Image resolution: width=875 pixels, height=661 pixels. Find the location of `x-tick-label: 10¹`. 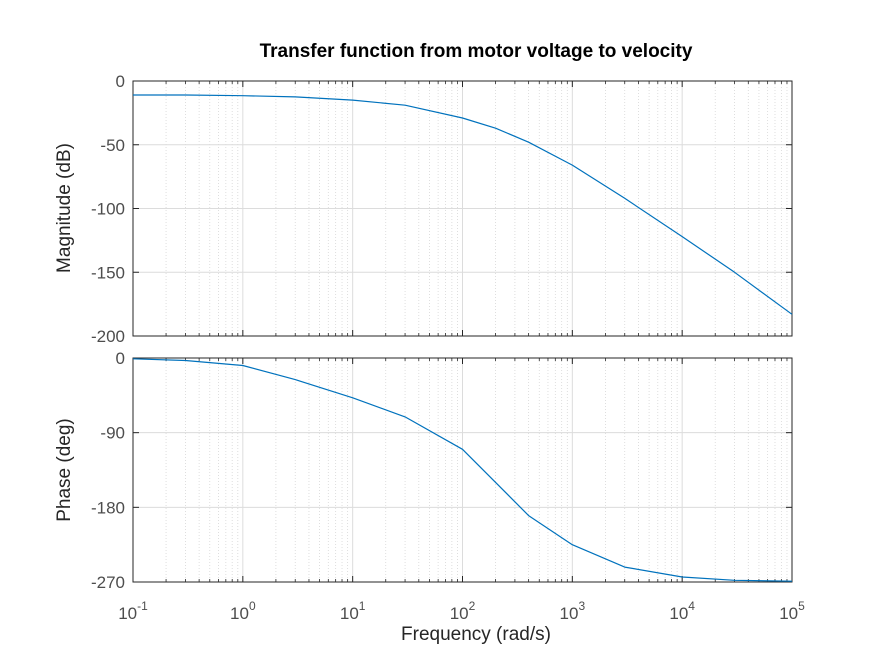

x-tick-label: 10¹ is located at coordinates (353, 611).